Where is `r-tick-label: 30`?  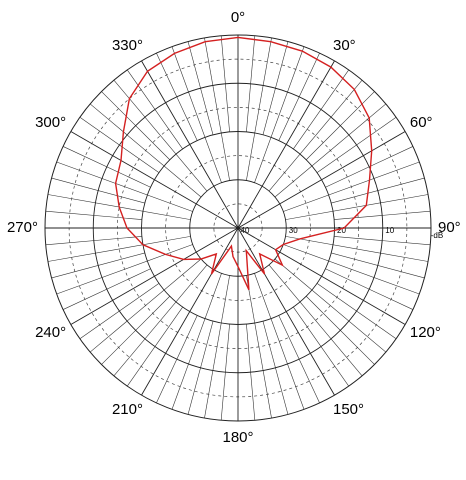
r-tick-label: 30 is located at coordinates (293, 230).